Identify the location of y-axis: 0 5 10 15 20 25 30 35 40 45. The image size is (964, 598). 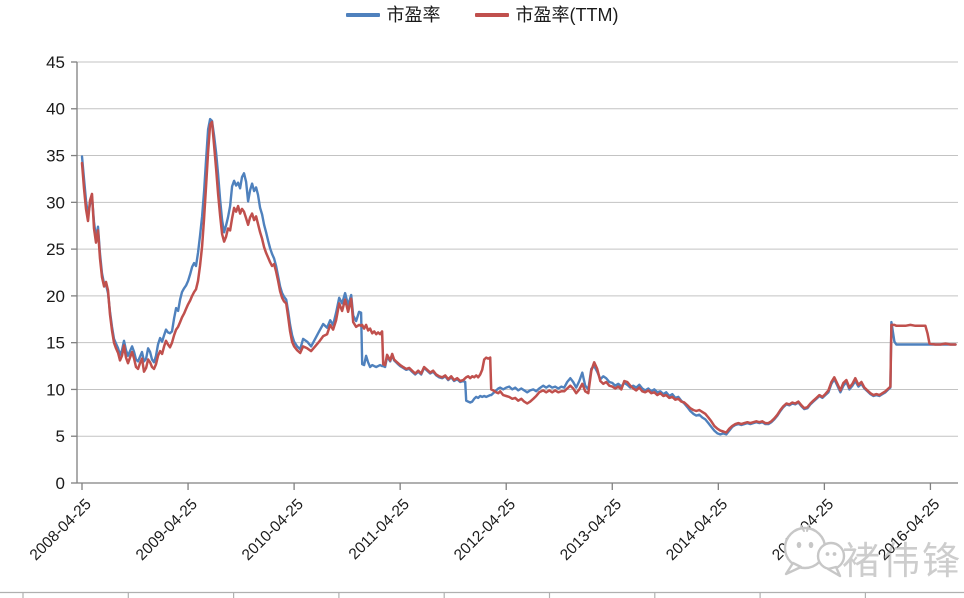
(62, 273).